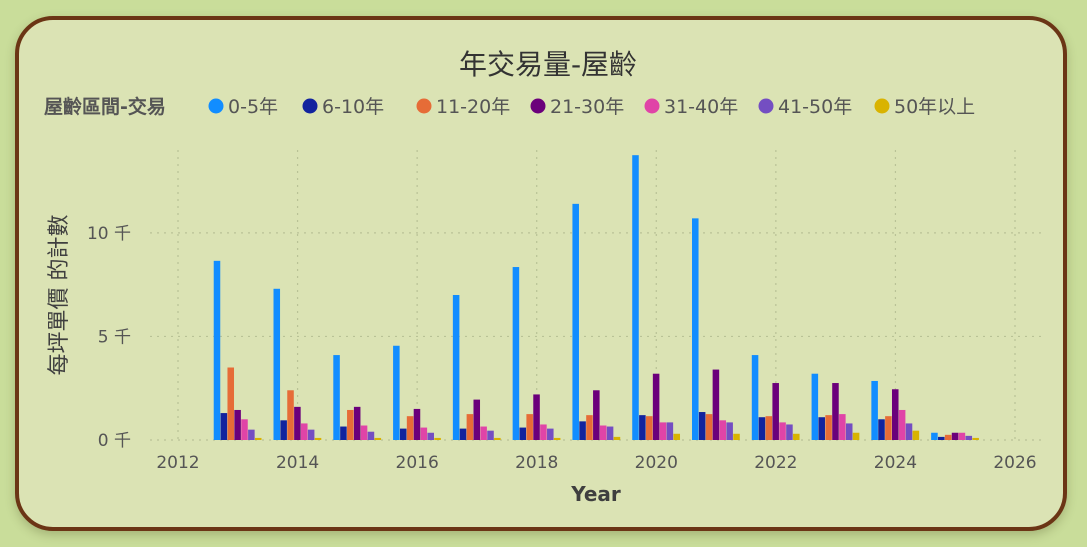 The image size is (1087, 547). What do you see at coordinates (109, 337) in the screenshot?
I see `y-axis: 0 千 5 千 10 千` at bounding box center [109, 337].